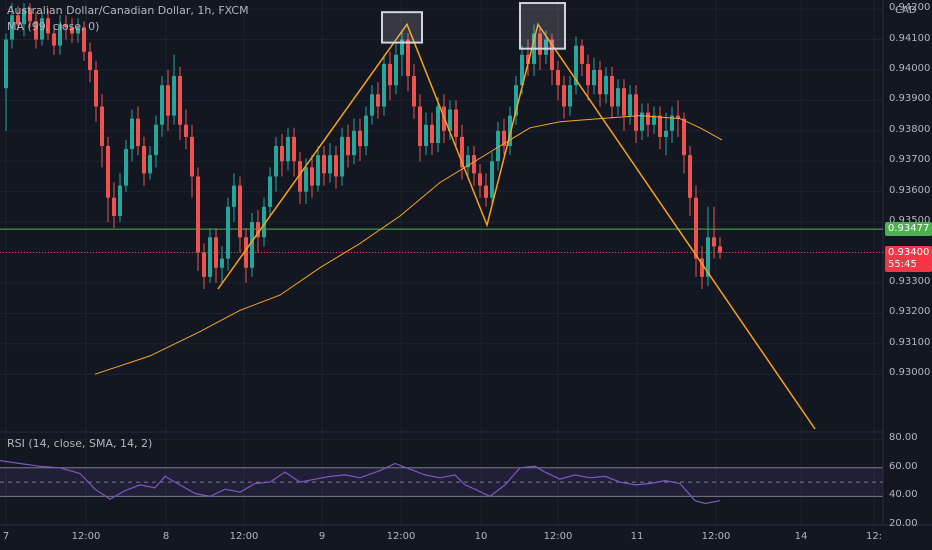 The width and height of the screenshot is (932, 550). What do you see at coordinates (473, 26) in the screenshot?
I see `top-boxes` at bounding box center [473, 26].